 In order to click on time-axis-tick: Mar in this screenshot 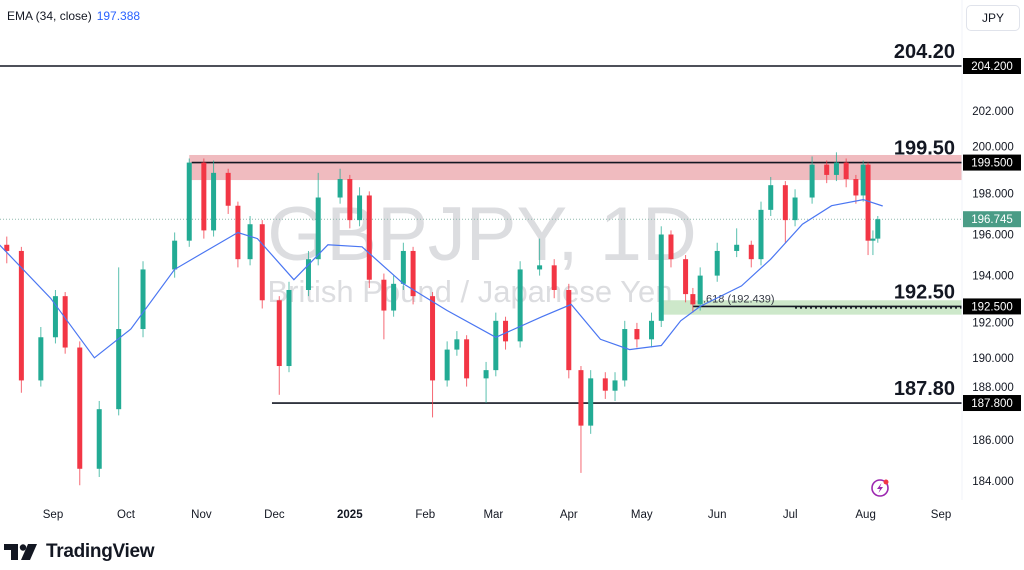, I will do `click(493, 515)`.